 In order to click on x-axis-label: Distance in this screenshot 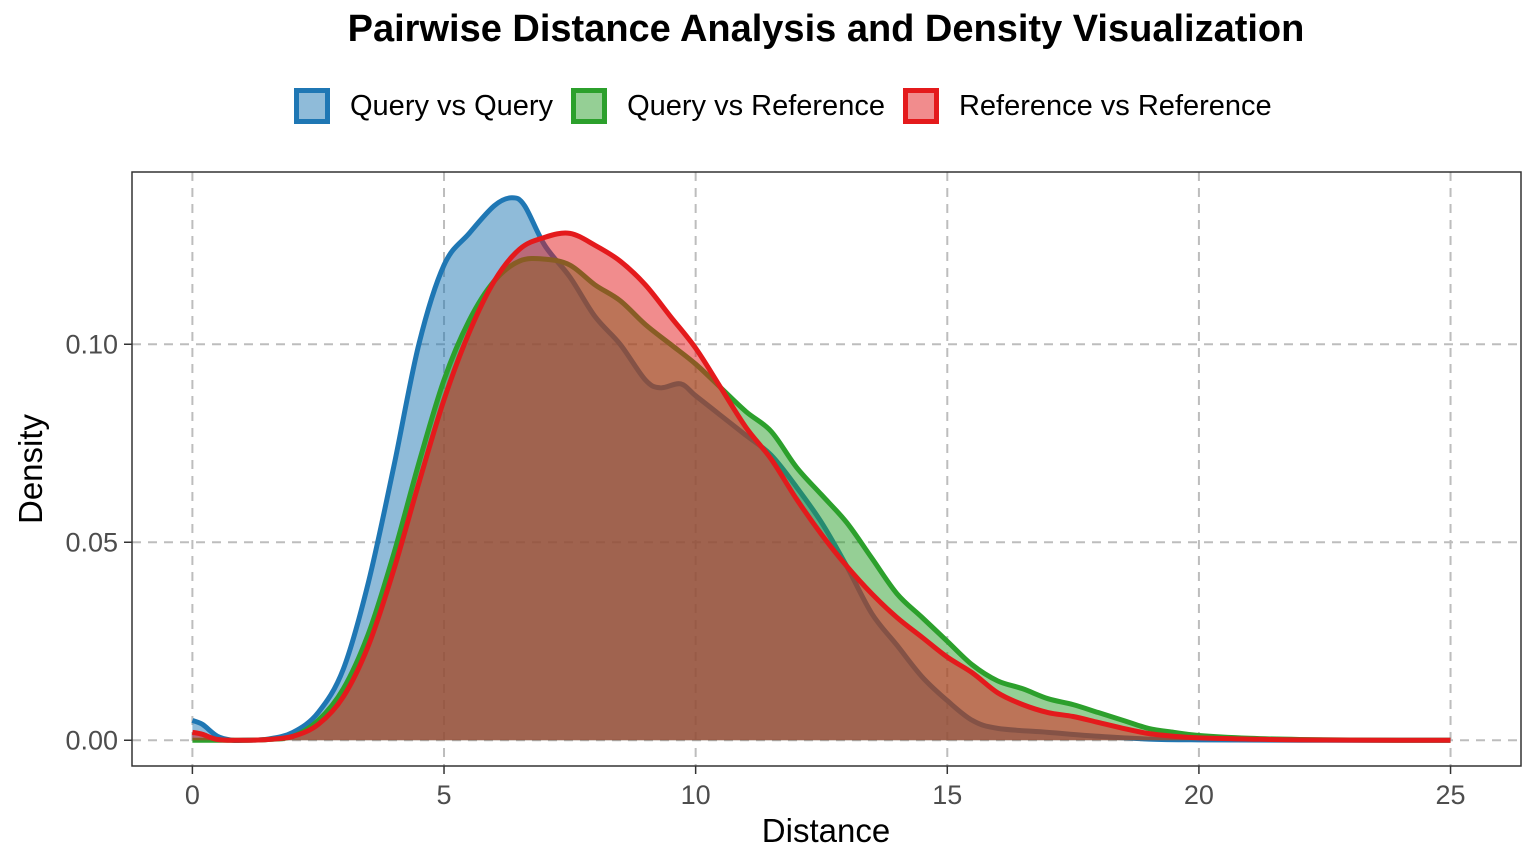, I will do `click(826, 830)`.